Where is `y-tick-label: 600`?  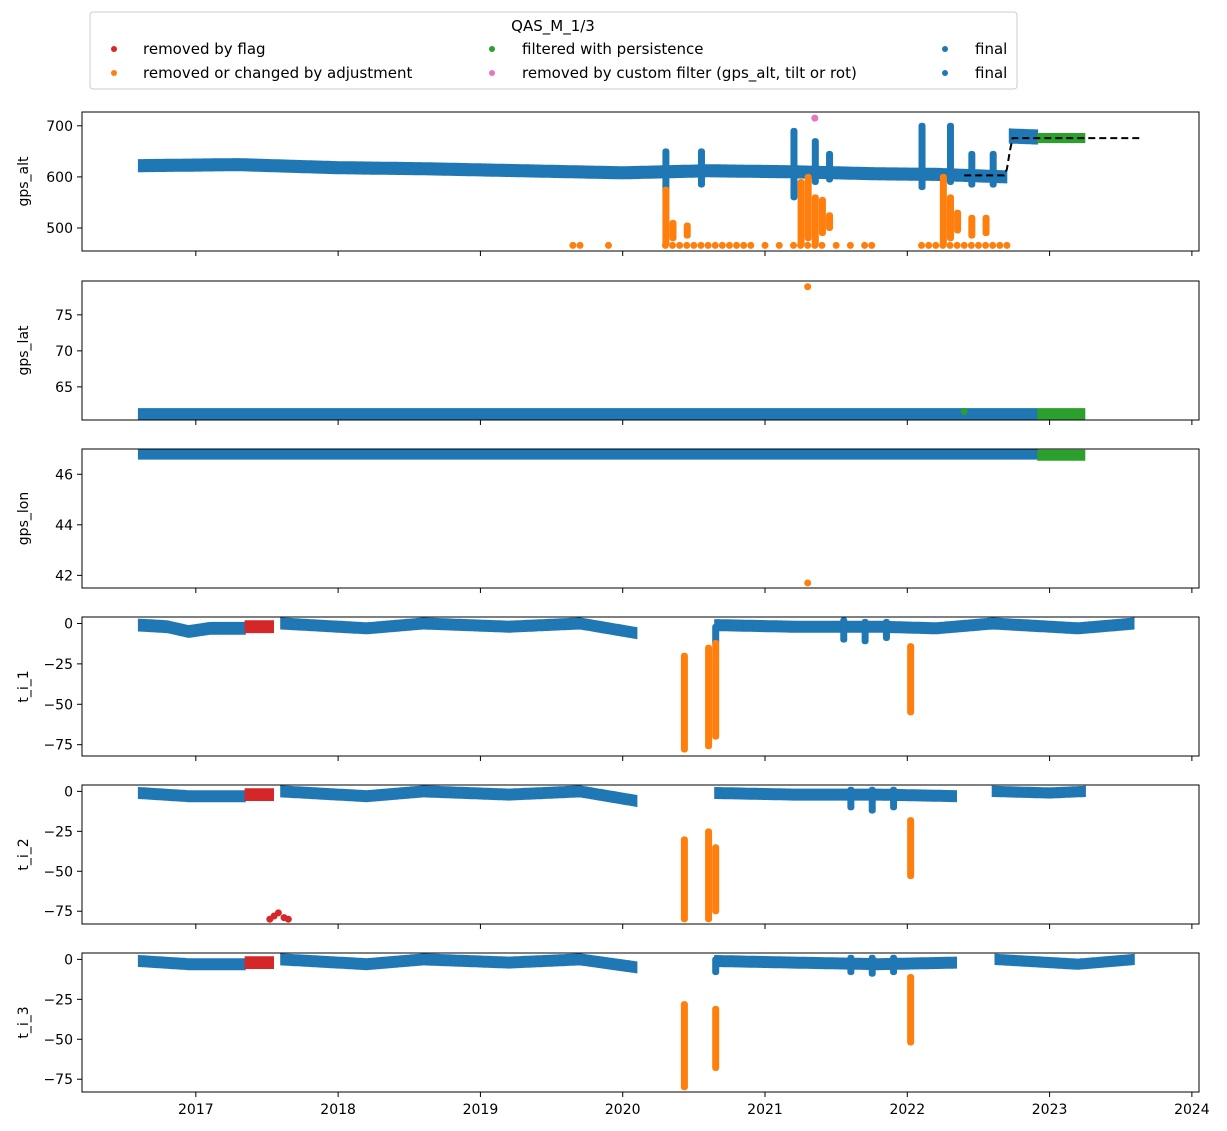
y-tick-label: 600 is located at coordinates (59, 178).